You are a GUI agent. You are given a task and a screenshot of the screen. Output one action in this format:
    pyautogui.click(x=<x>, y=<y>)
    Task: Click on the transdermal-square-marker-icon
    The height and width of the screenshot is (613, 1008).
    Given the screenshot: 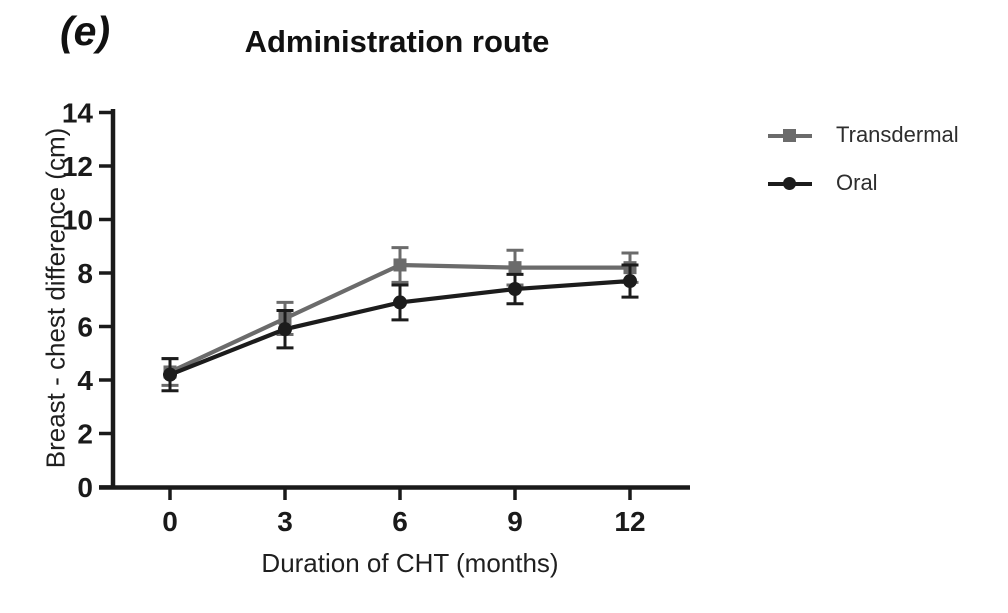 What is the action you would take?
    pyautogui.click(x=790, y=135)
    